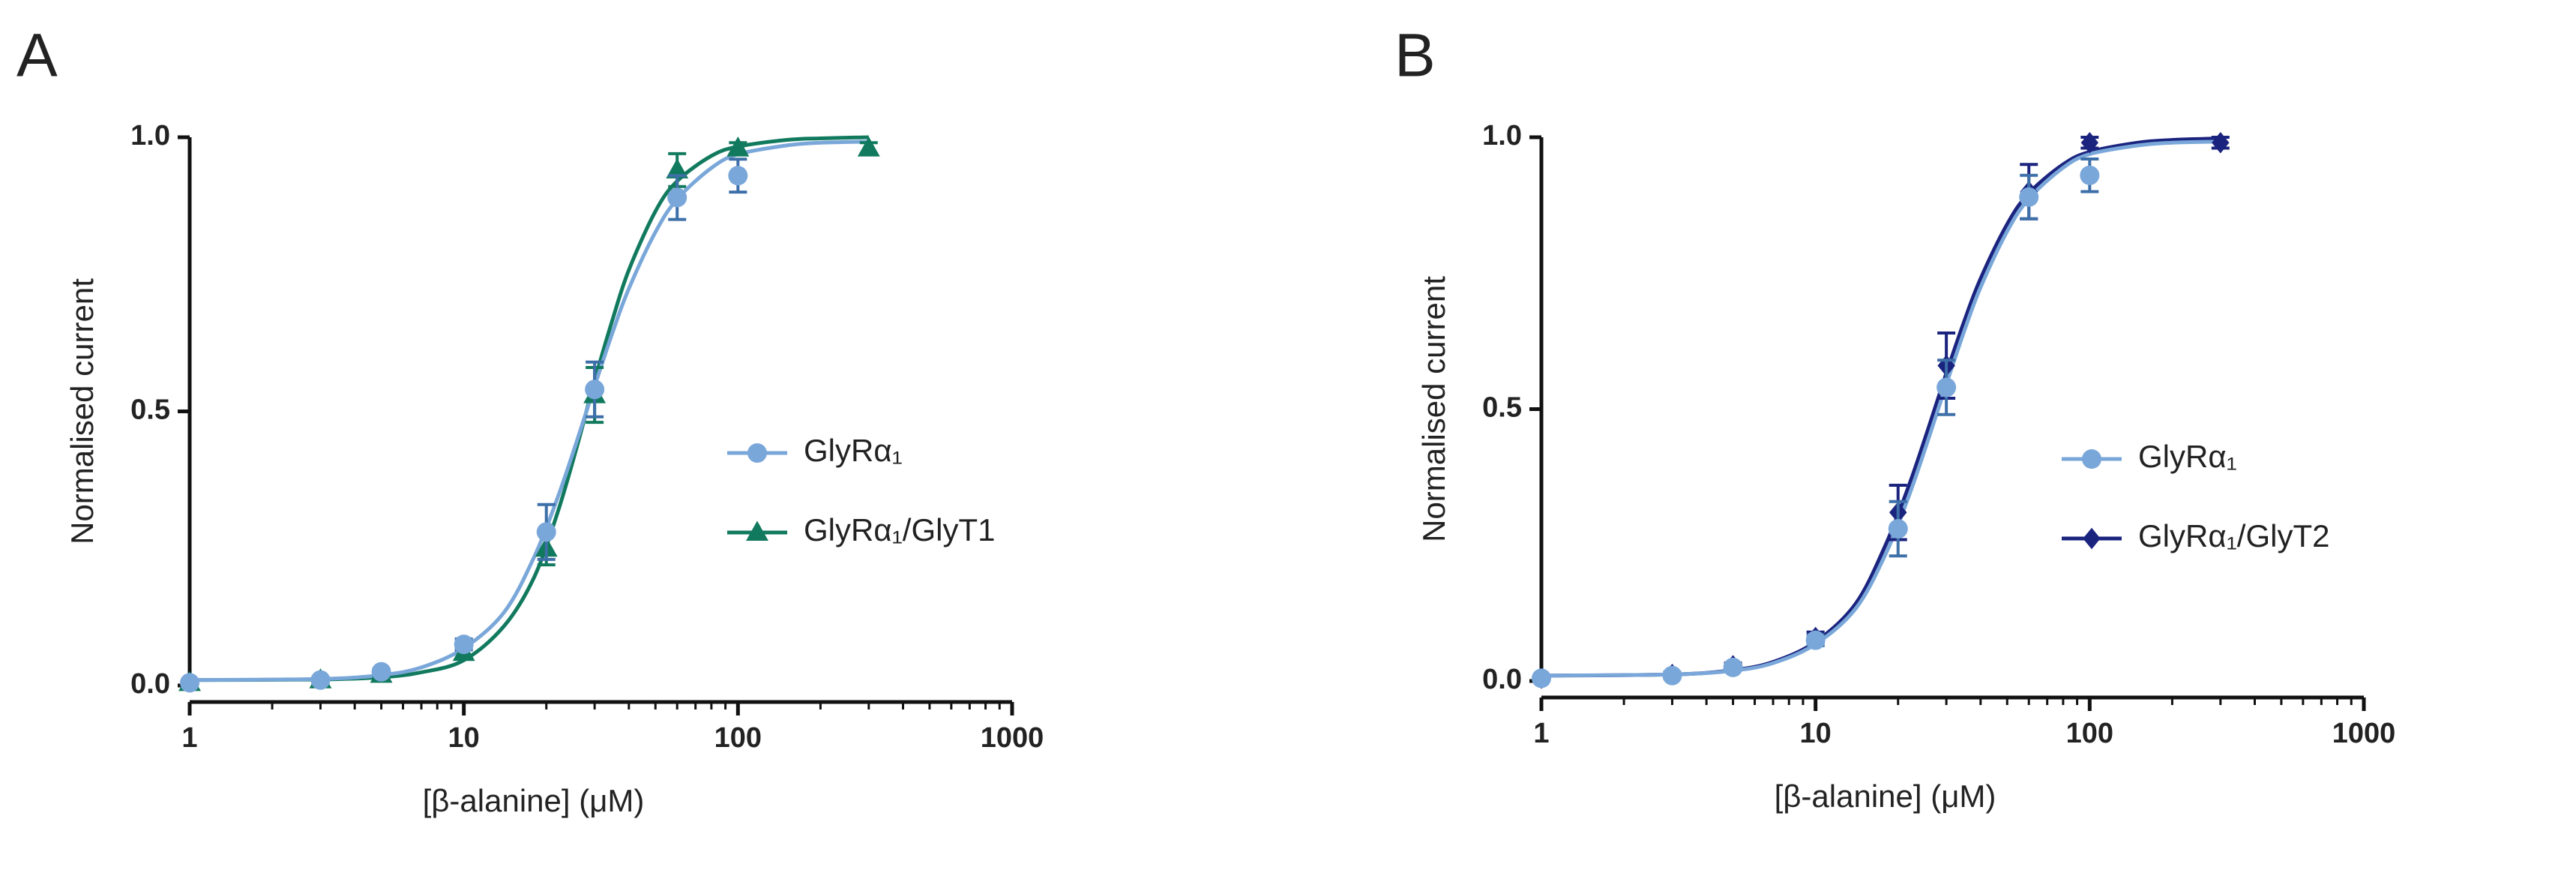  Describe the element at coordinates (37, 56) in the screenshot. I see `panel-label: A` at that location.